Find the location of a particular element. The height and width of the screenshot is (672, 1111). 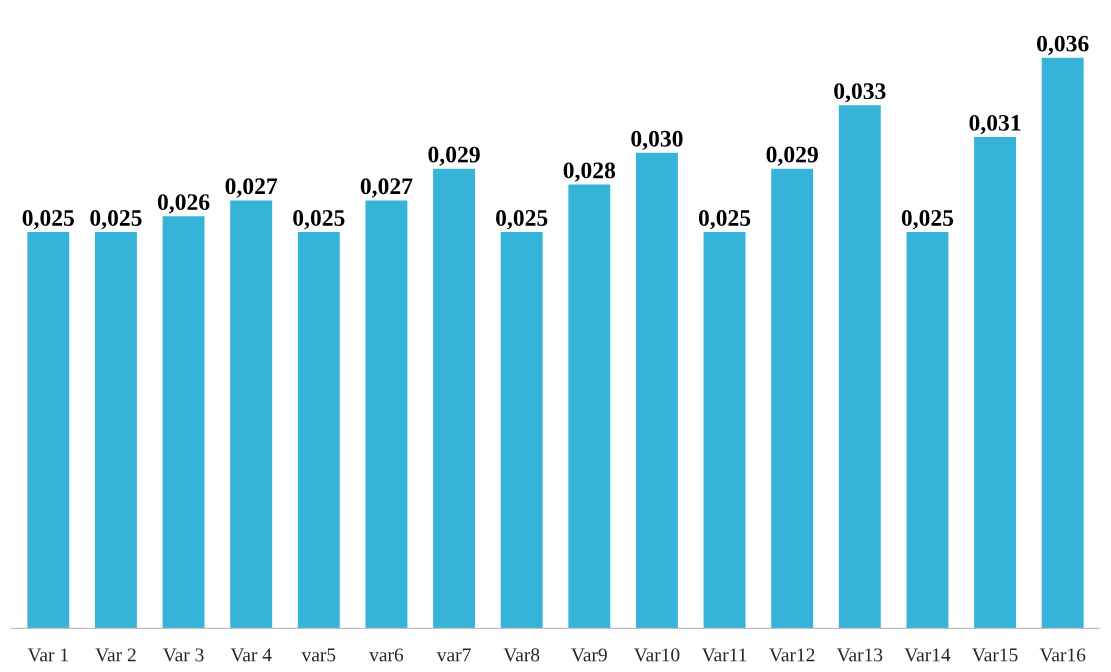

data-label: 0,028 is located at coordinates (589, 172).